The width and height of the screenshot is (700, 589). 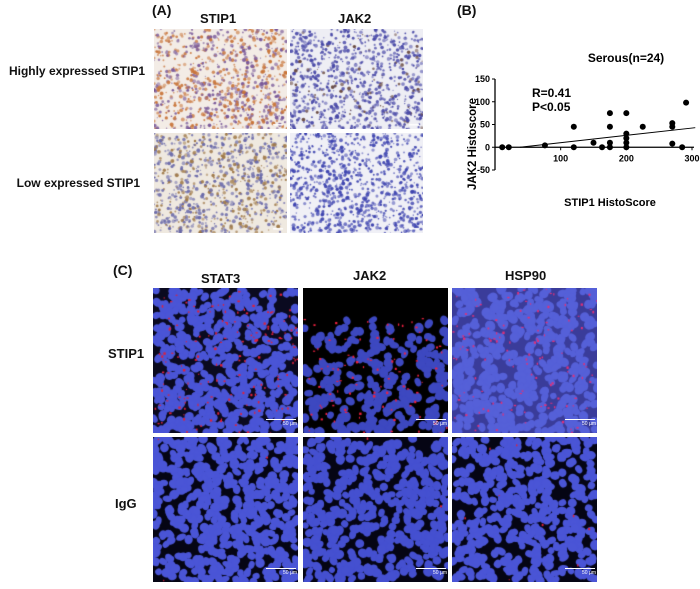 What do you see at coordinates (626, 158) in the screenshot?
I see `x-tick-label: 200` at bounding box center [626, 158].